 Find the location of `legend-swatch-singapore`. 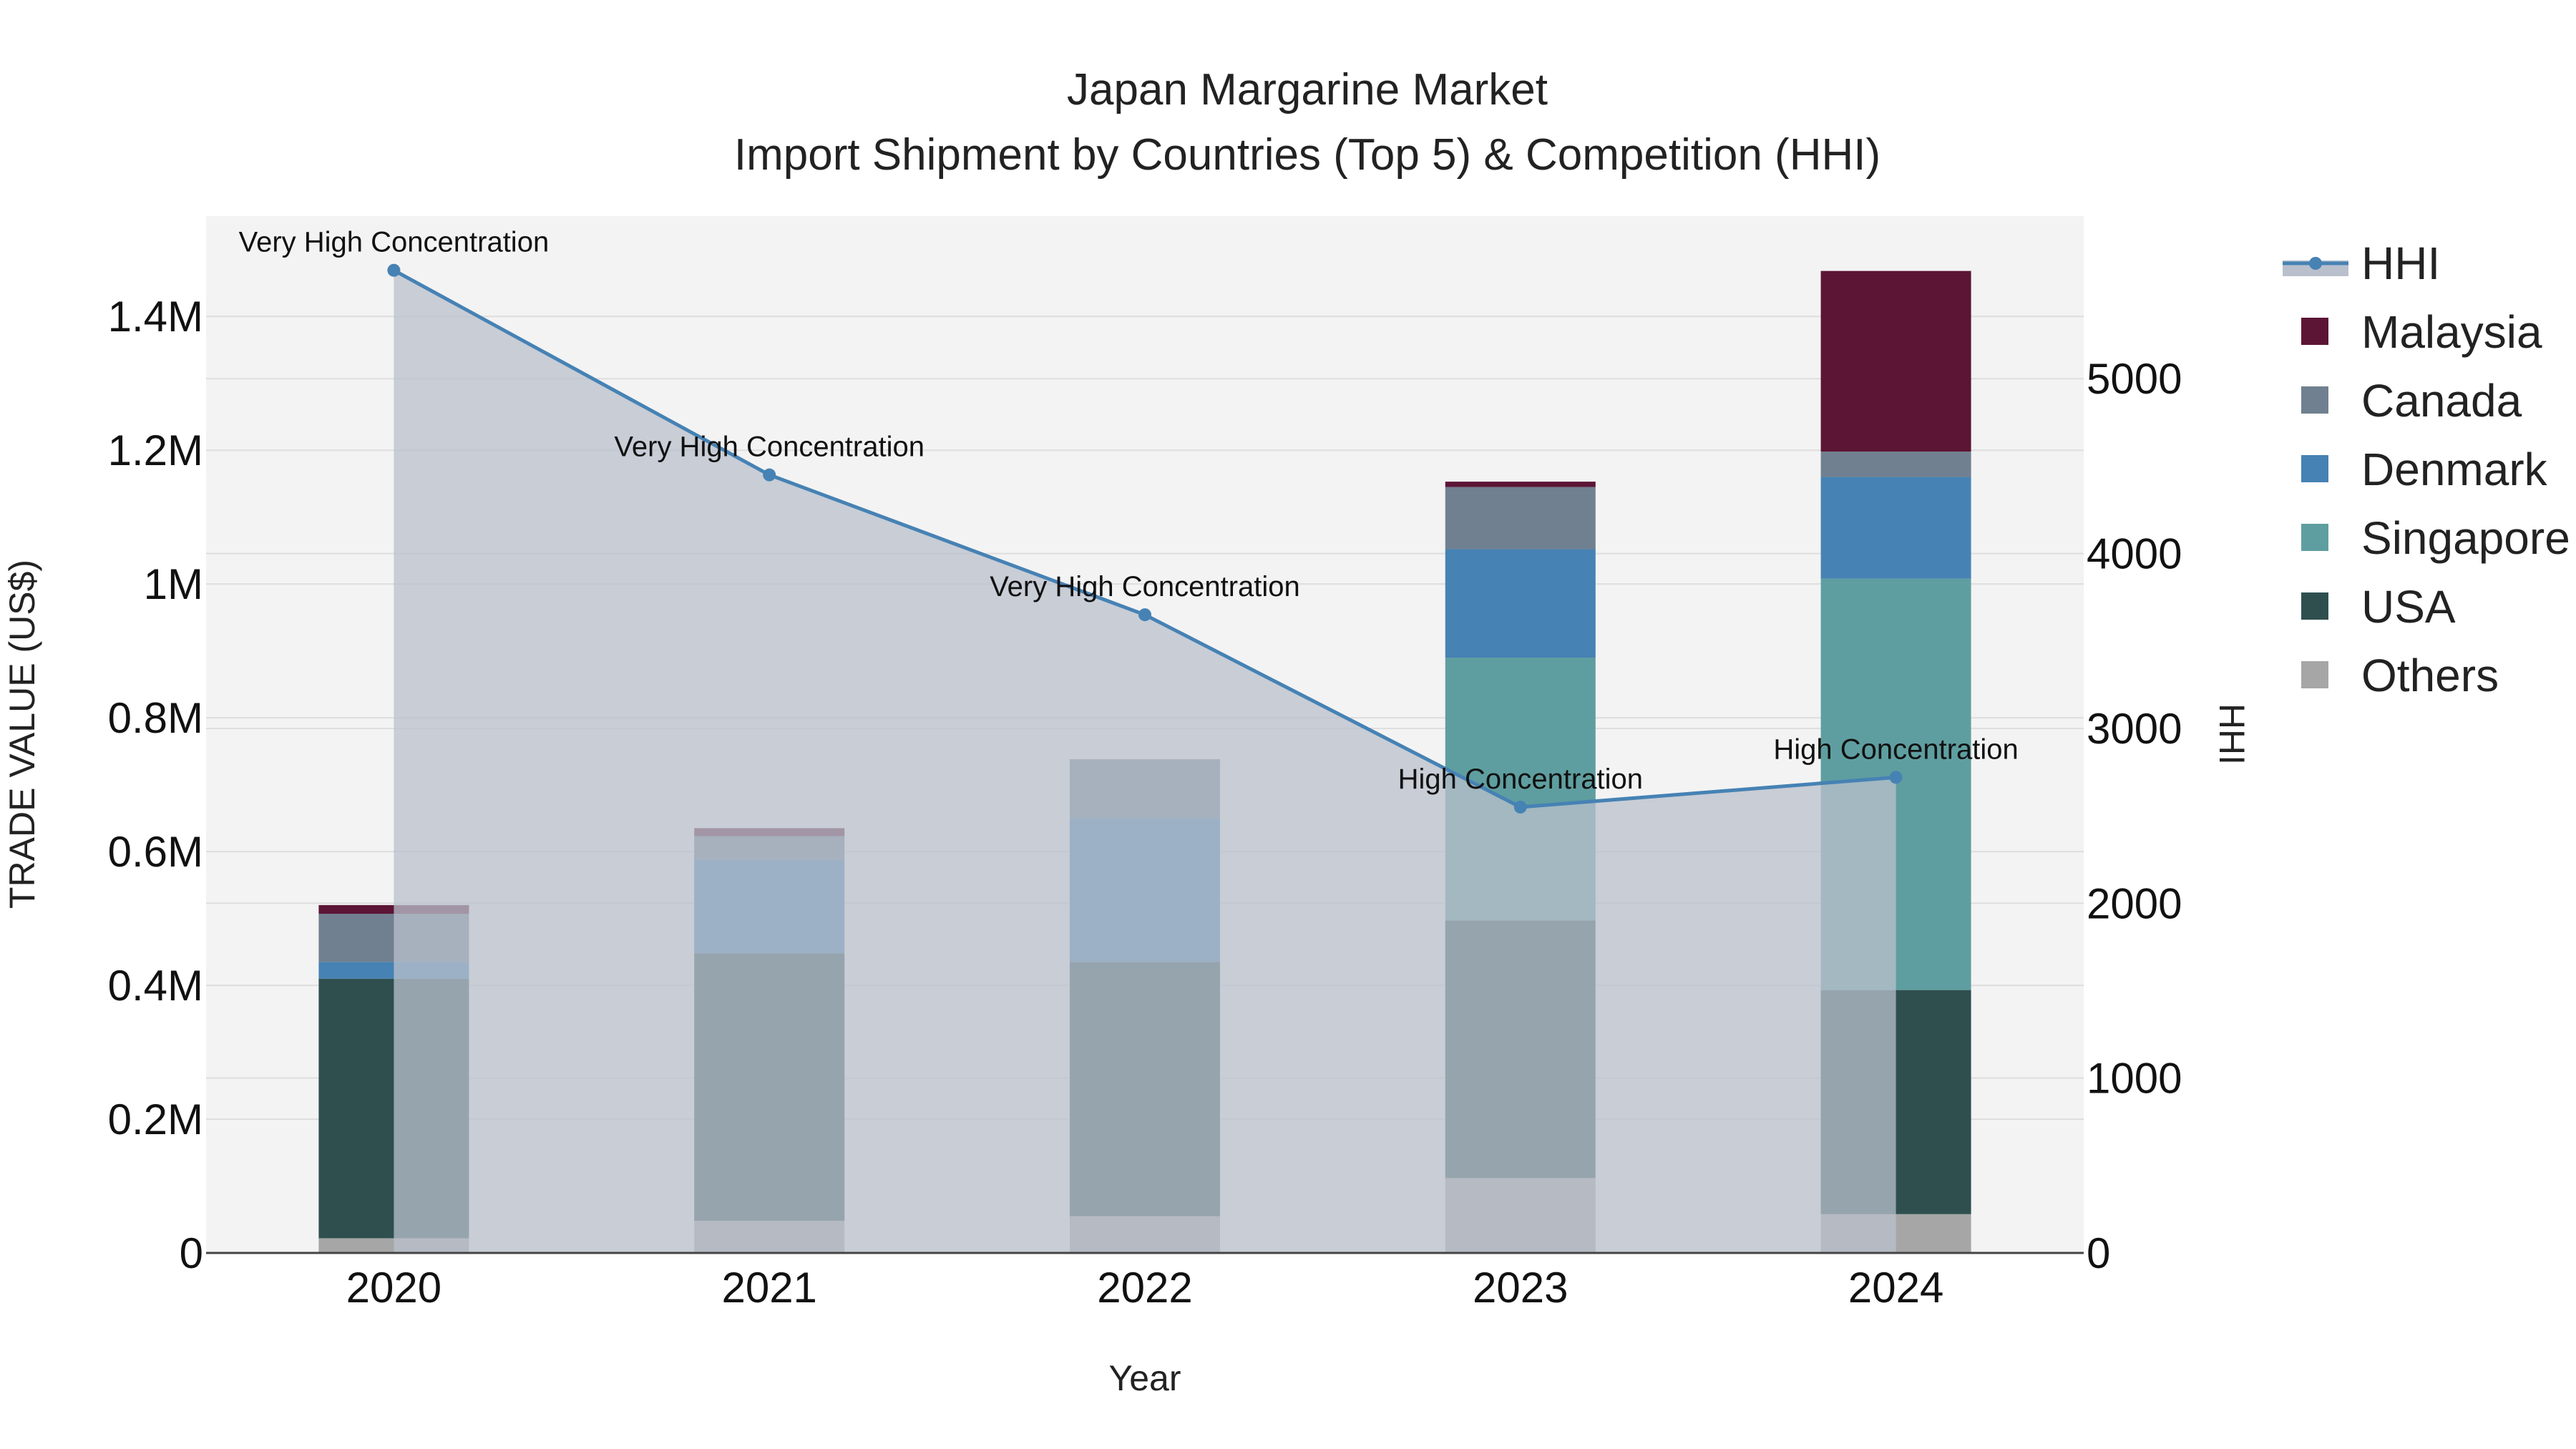

legend-swatch-singapore is located at coordinates (2314, 537).